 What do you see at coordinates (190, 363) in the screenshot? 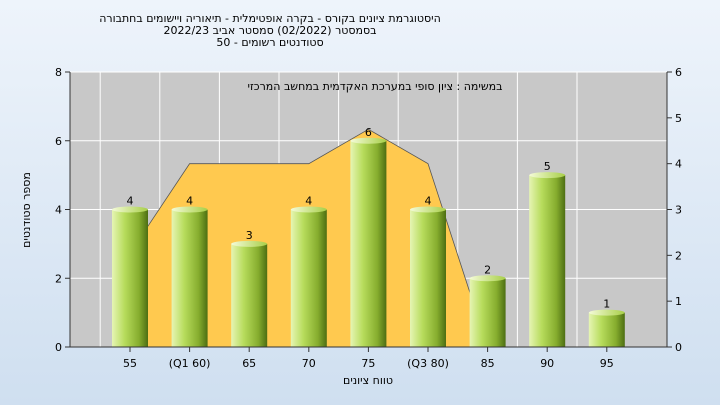
I see `x-tick-label: (Q1 60)` at bounding box center [190, 363].